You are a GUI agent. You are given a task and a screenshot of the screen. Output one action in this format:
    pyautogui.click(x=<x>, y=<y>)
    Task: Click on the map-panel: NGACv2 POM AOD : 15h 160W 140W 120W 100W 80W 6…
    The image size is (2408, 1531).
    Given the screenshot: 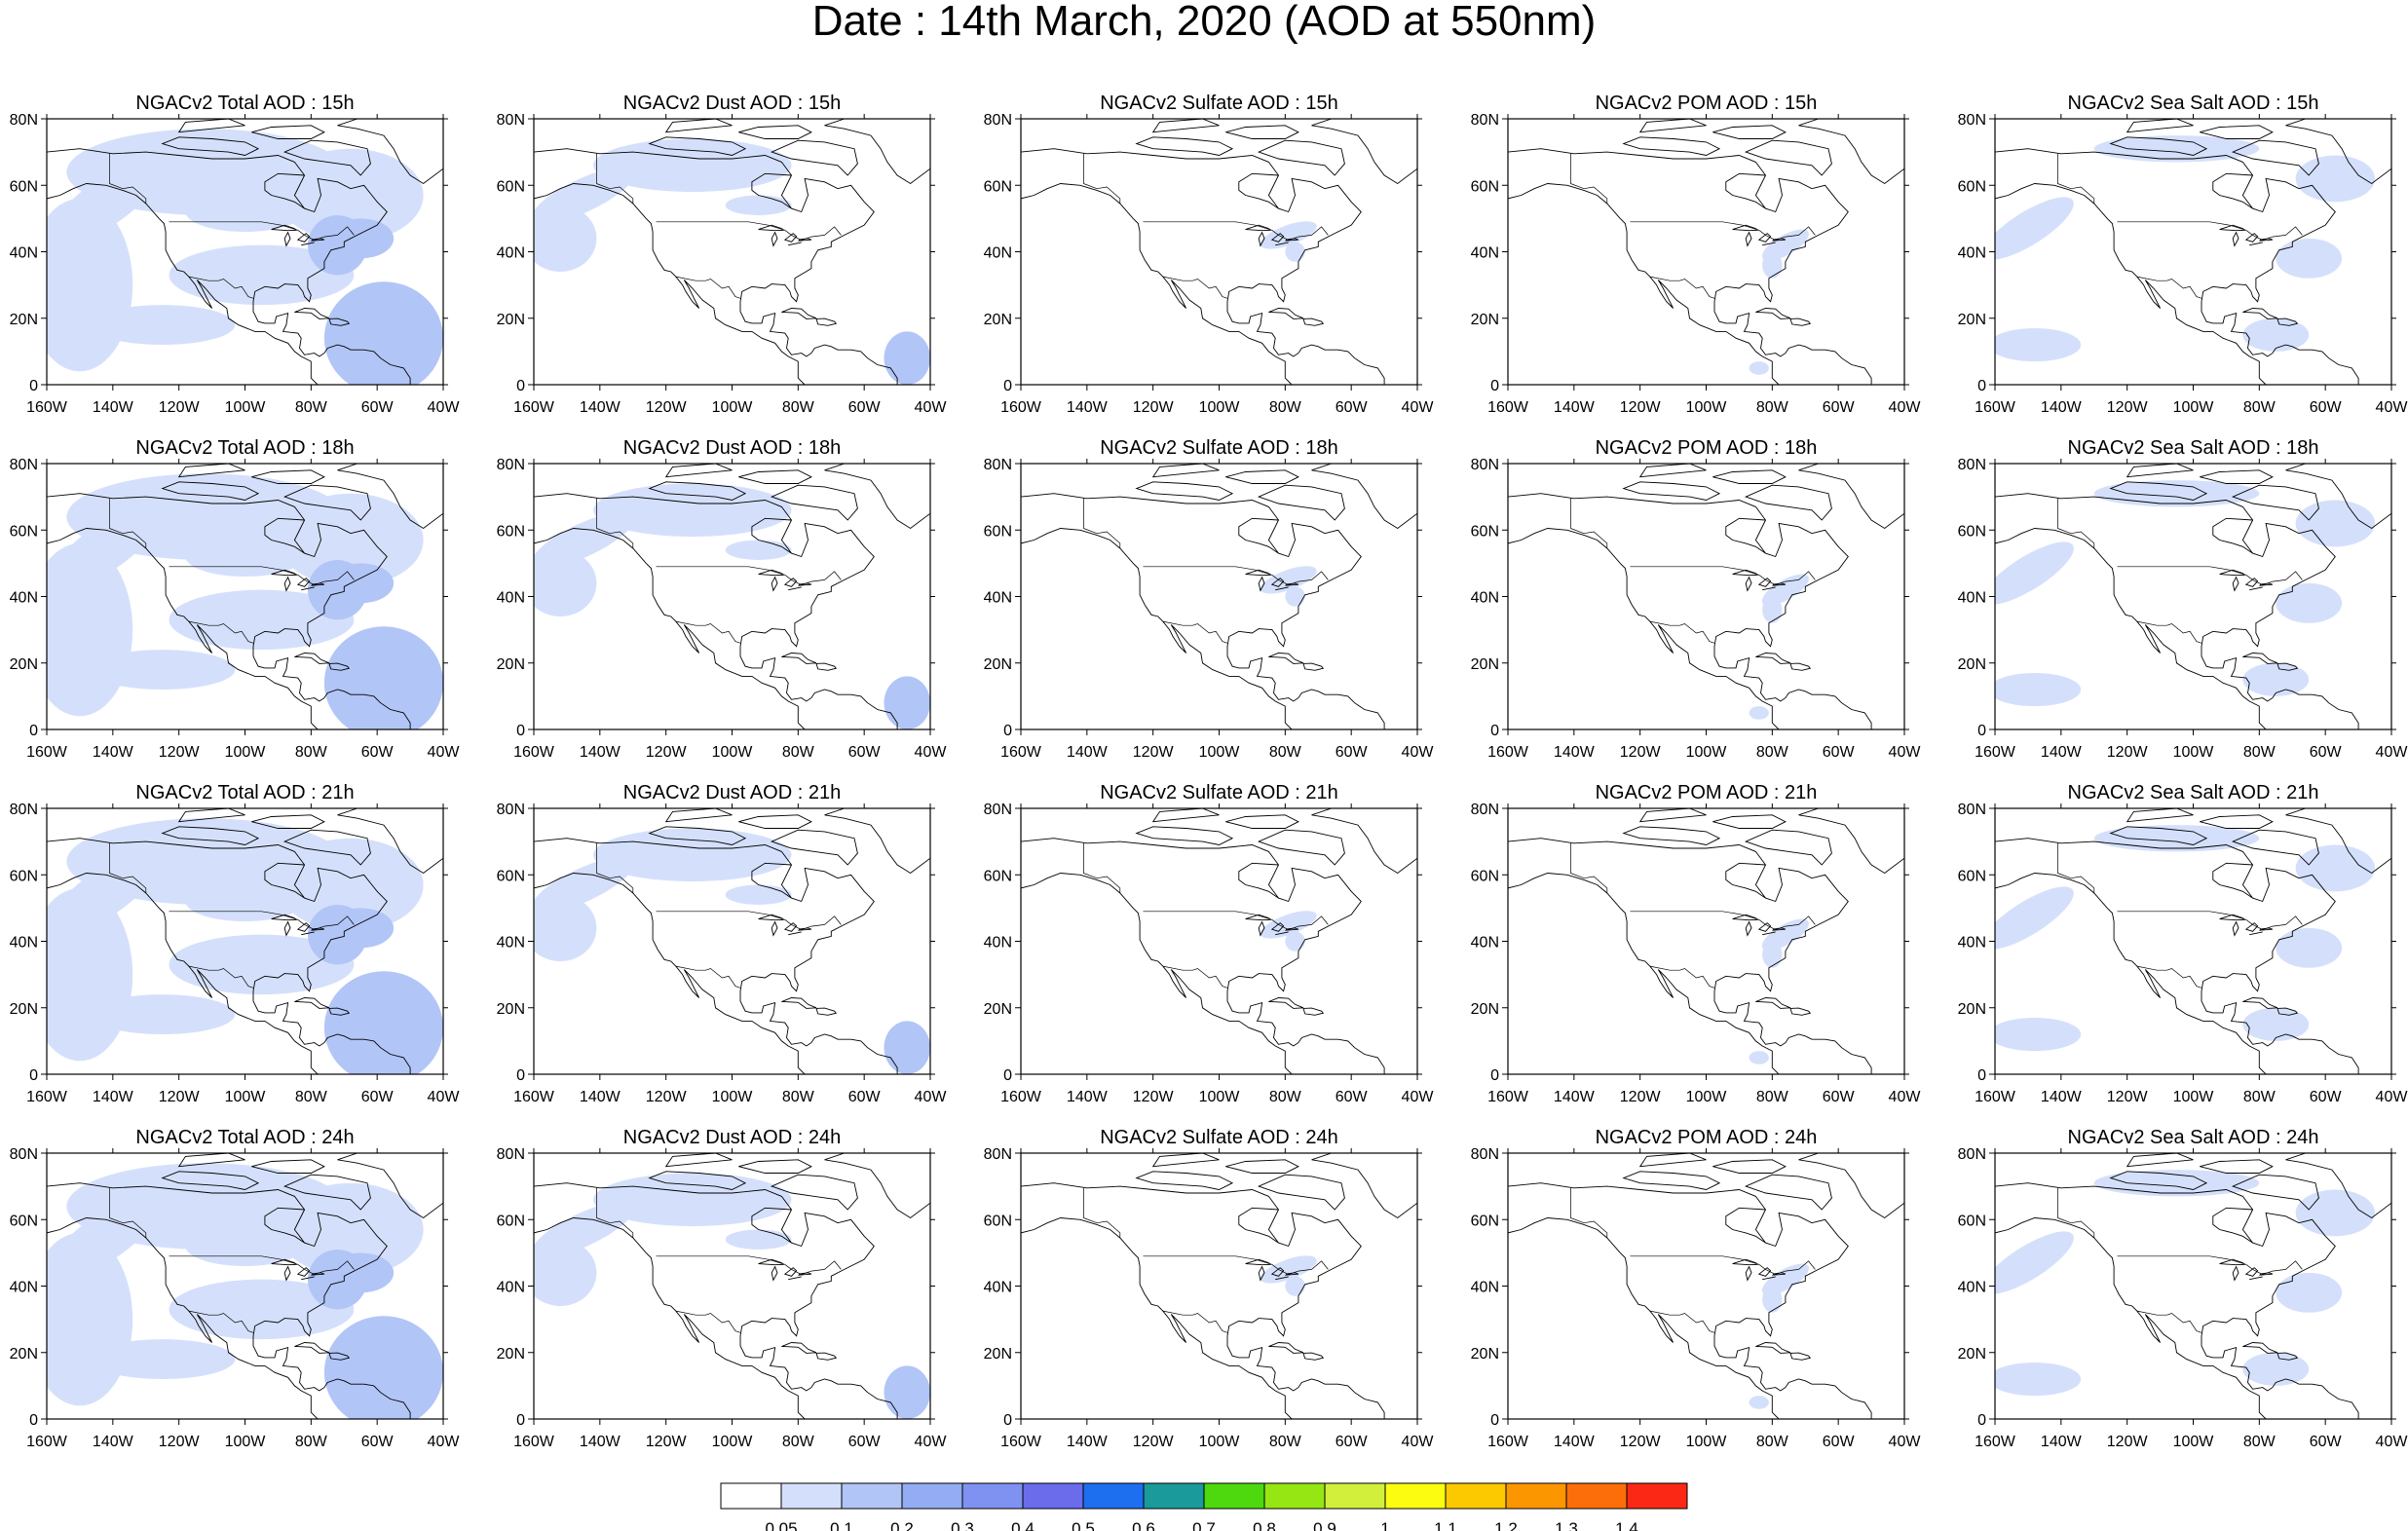 What is the action you would take?
    pyautogui.click(x=1696, y=254)
    